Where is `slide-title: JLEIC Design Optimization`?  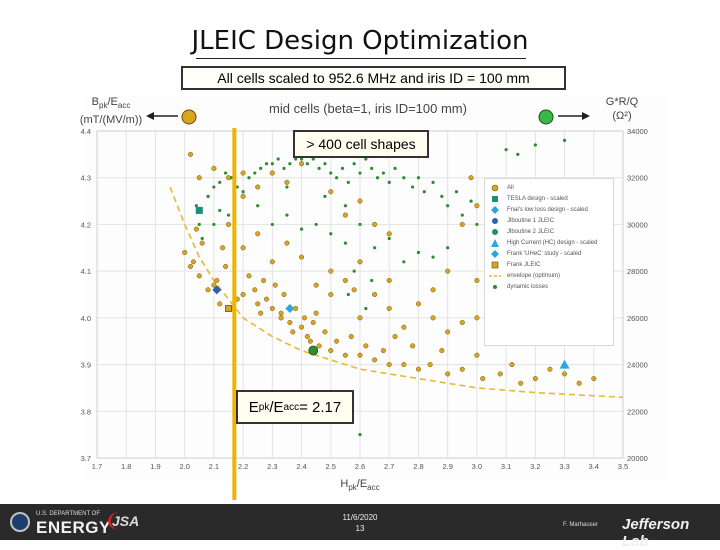 slide-title: JLEIC Design Optimization is located at coordinates (360, 41).